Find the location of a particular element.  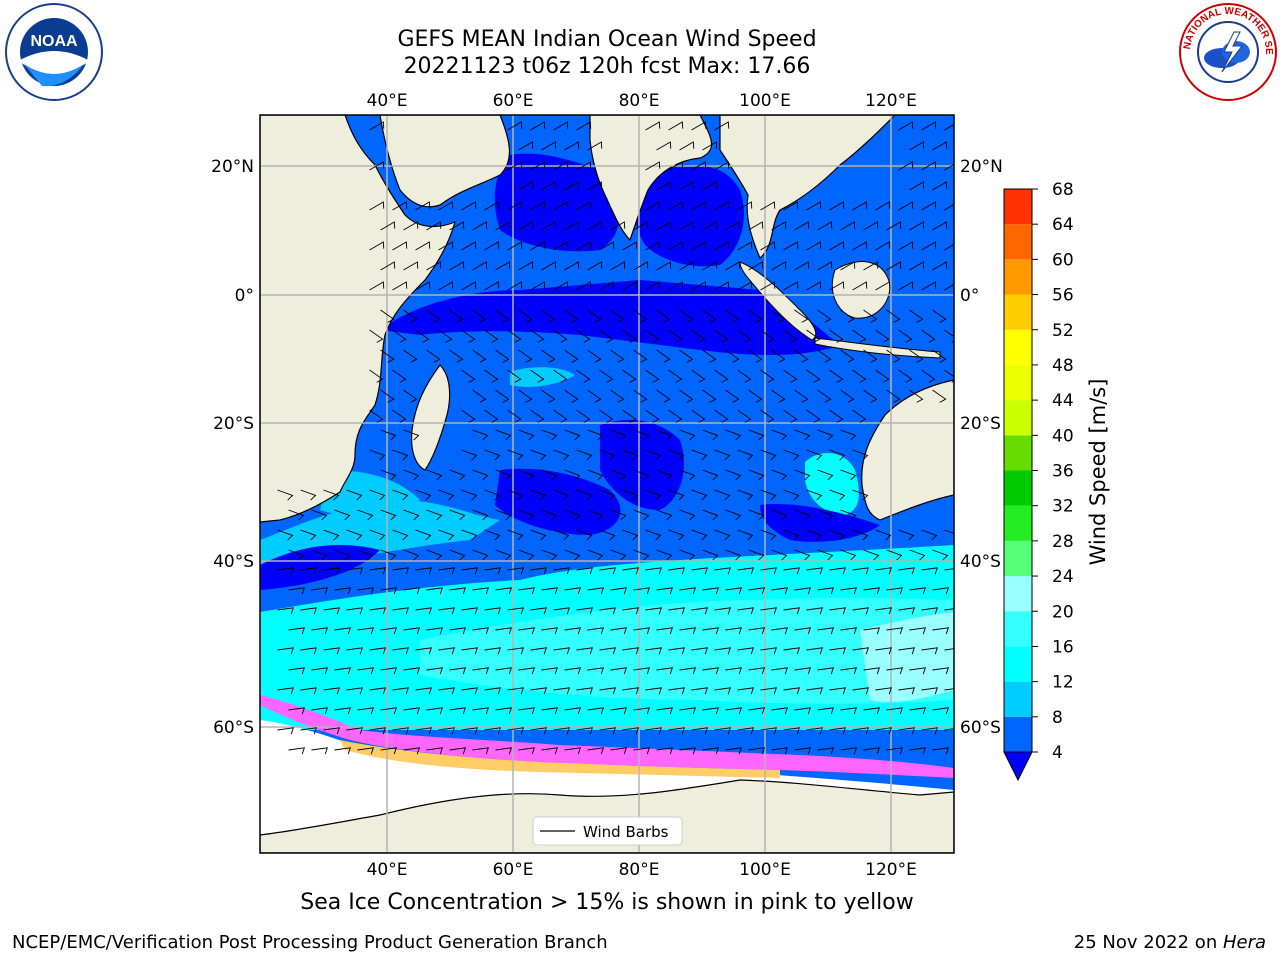

australia-land is located at coordinates (907, 450).